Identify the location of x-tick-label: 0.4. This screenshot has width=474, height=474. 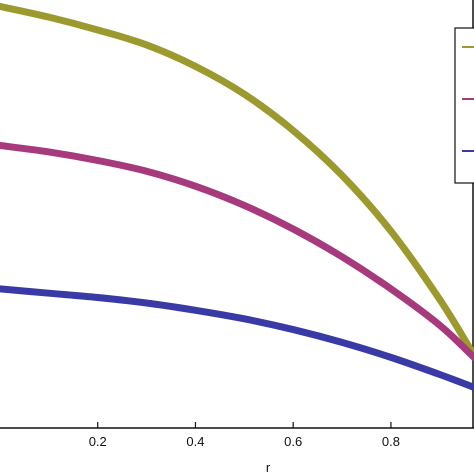
(195, 441).